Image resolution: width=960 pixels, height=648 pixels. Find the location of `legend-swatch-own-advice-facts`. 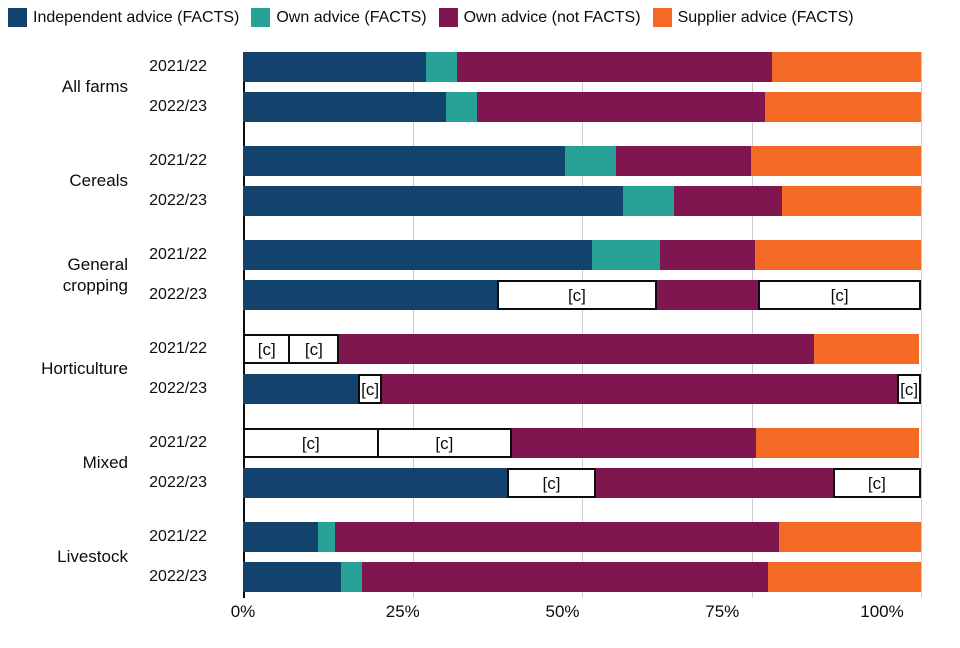

legend-swatch-own-advice-facts is located at coordinates (261, 17).